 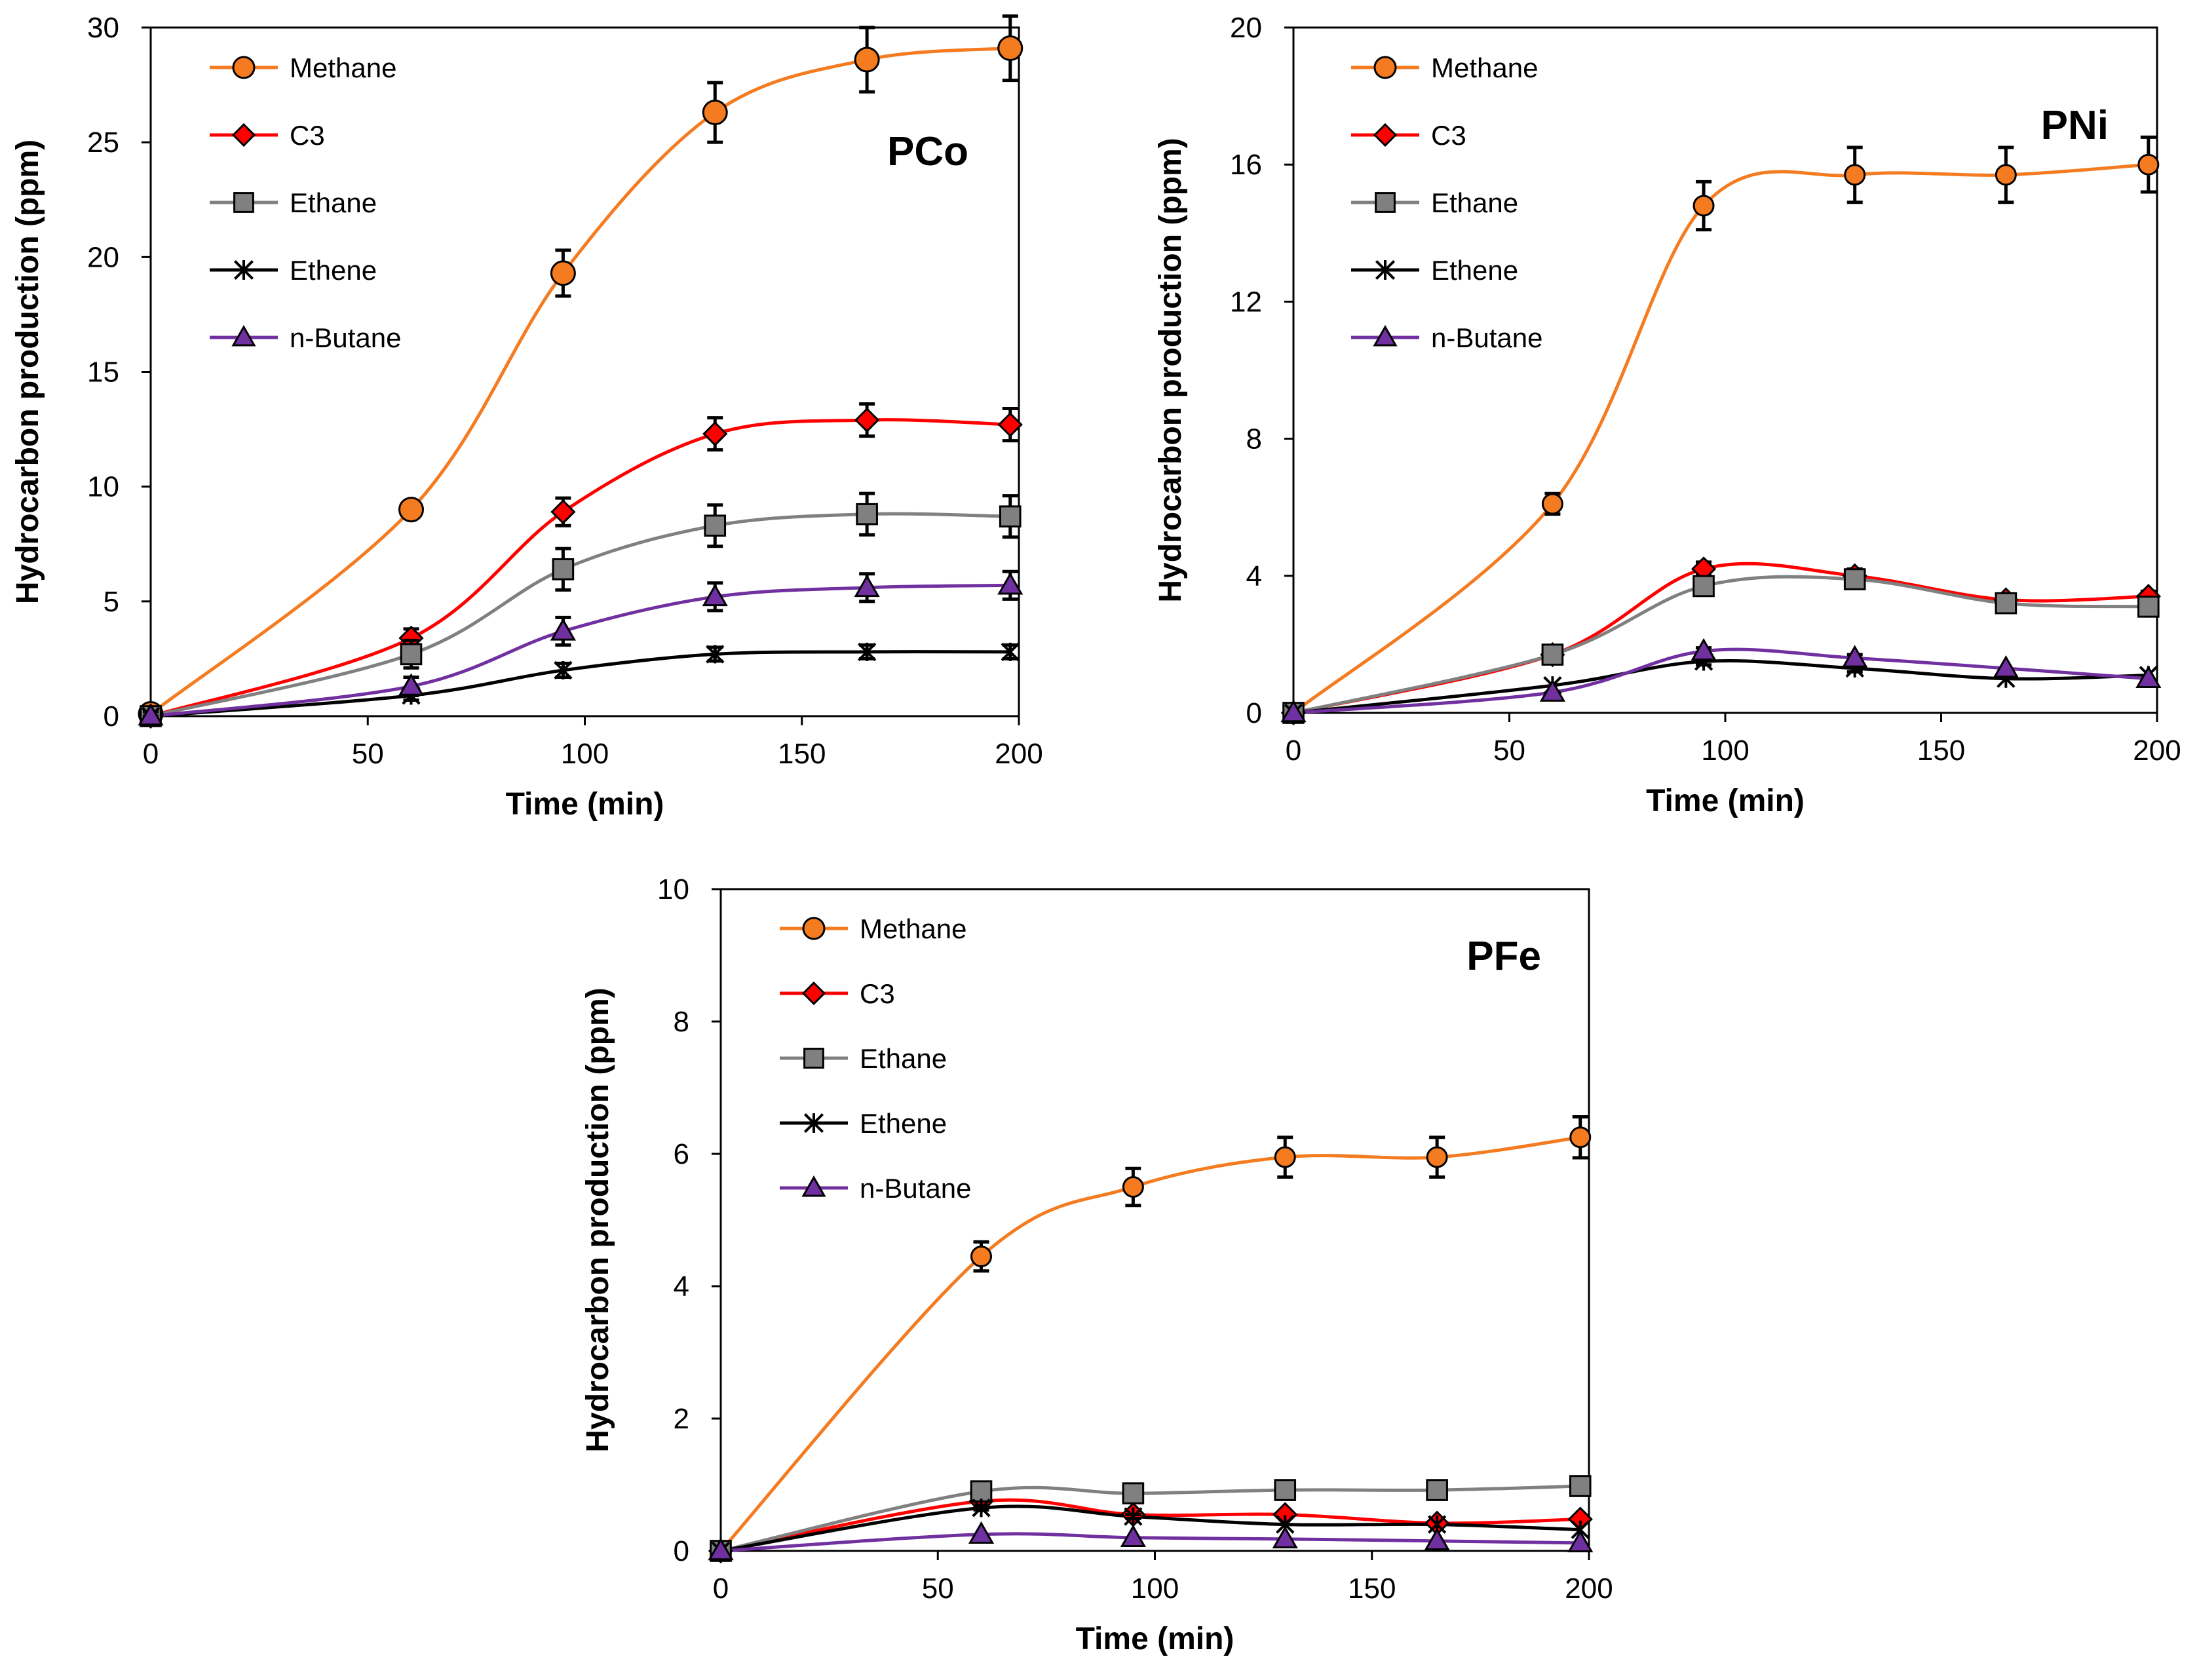 What do you see at coordinates (2075, 125) in the screenshot?
I see `panel-label: PNi` at bounding box center [2075, 125].